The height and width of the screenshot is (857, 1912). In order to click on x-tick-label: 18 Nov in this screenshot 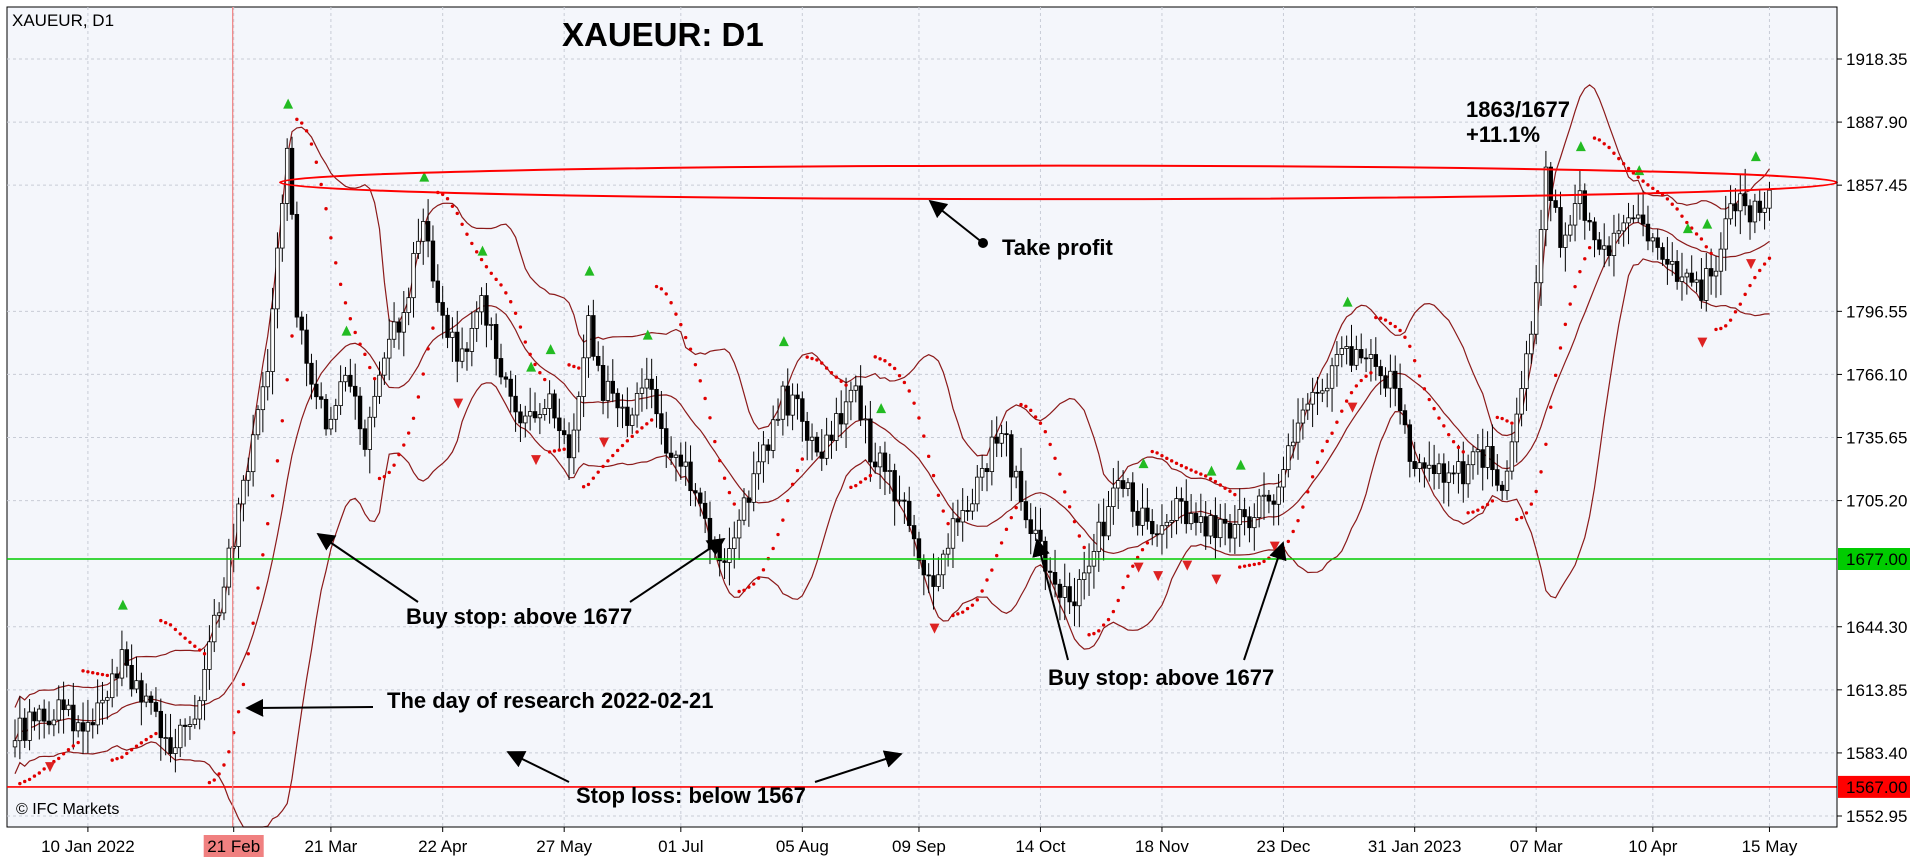, I will do `click(1162, 846)`.